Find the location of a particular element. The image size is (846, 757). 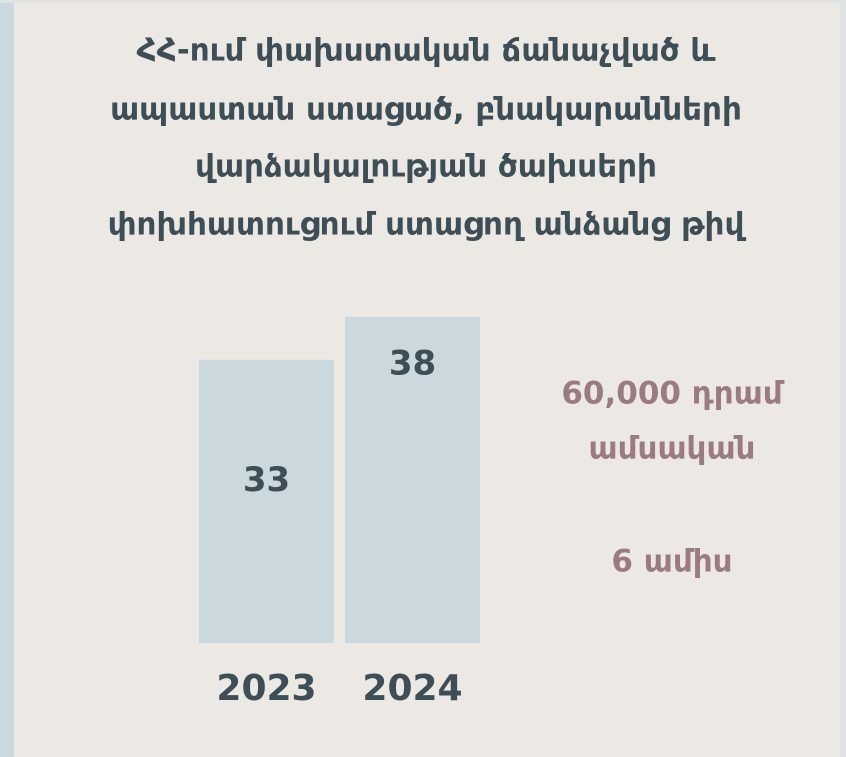

left-strip is located at coordinates (7, 378).